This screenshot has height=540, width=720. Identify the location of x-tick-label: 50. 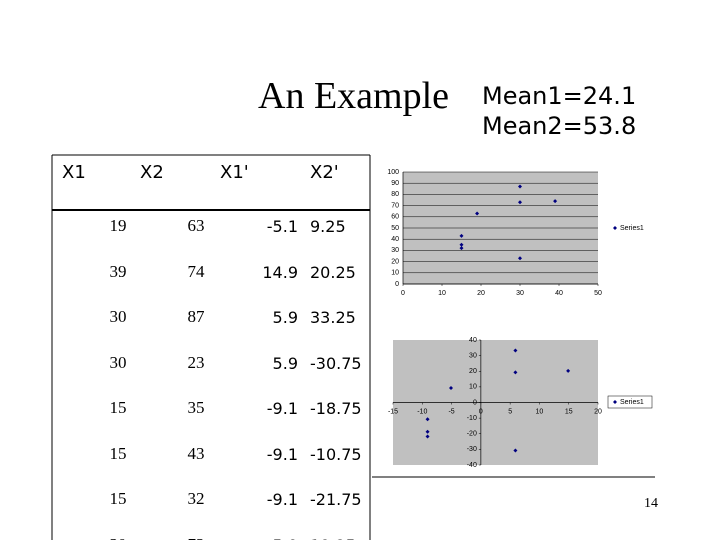
(598, 293).